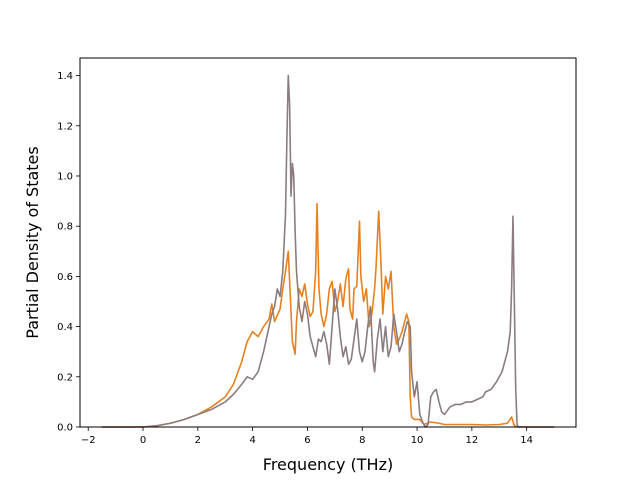 This screenshot has height=480, width=640. I want to click on x-tick-label: −2, so click(88, 440).